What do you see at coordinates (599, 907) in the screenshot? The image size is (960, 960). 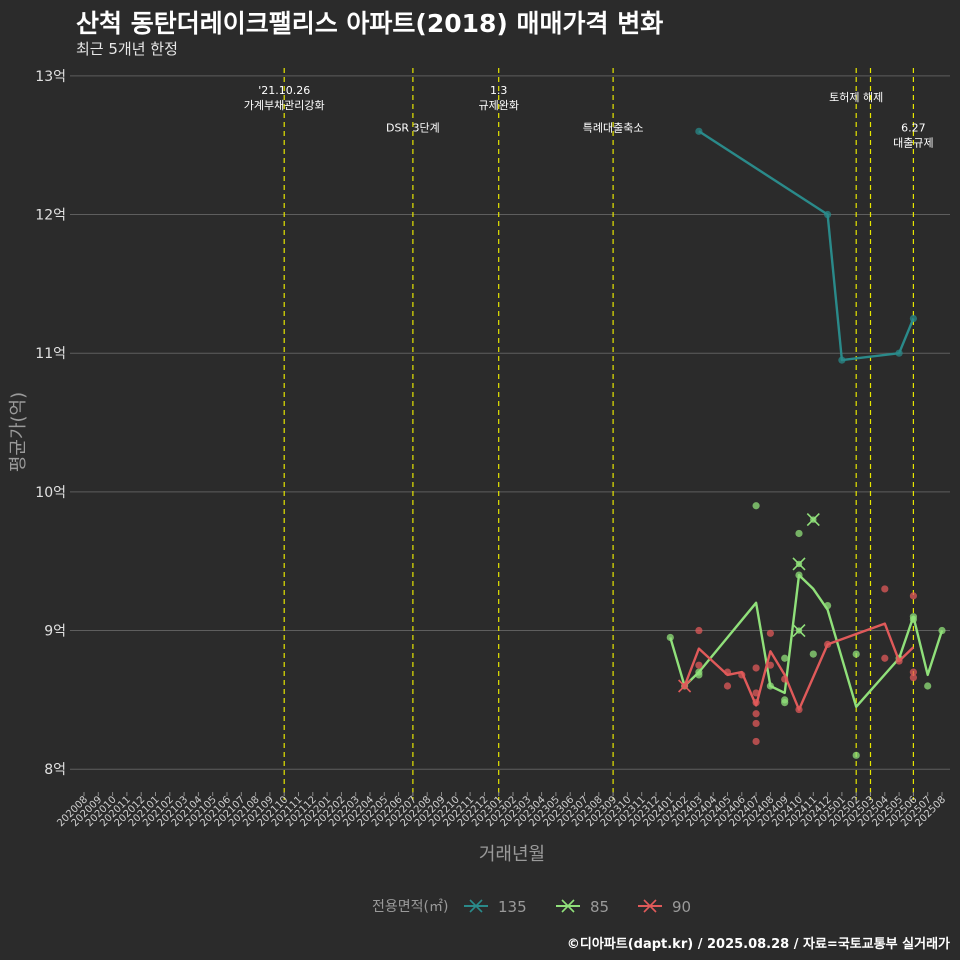 I see `legend-label-85: 85` at bounding box center [599, 907].